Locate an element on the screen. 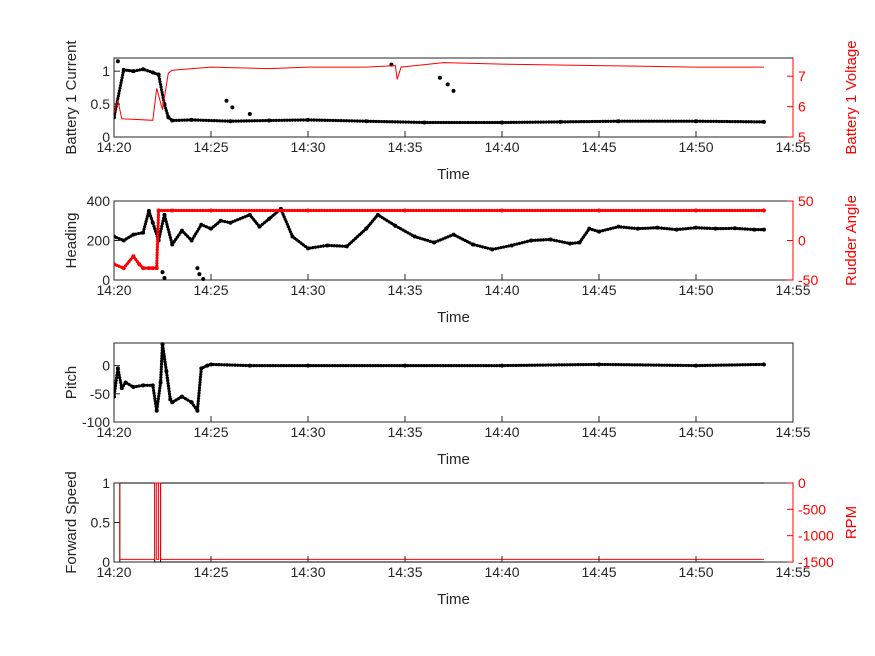 This screenshot has width=875, height=656. y-tick-label-left: 0 is located at coordinates (106, 137).